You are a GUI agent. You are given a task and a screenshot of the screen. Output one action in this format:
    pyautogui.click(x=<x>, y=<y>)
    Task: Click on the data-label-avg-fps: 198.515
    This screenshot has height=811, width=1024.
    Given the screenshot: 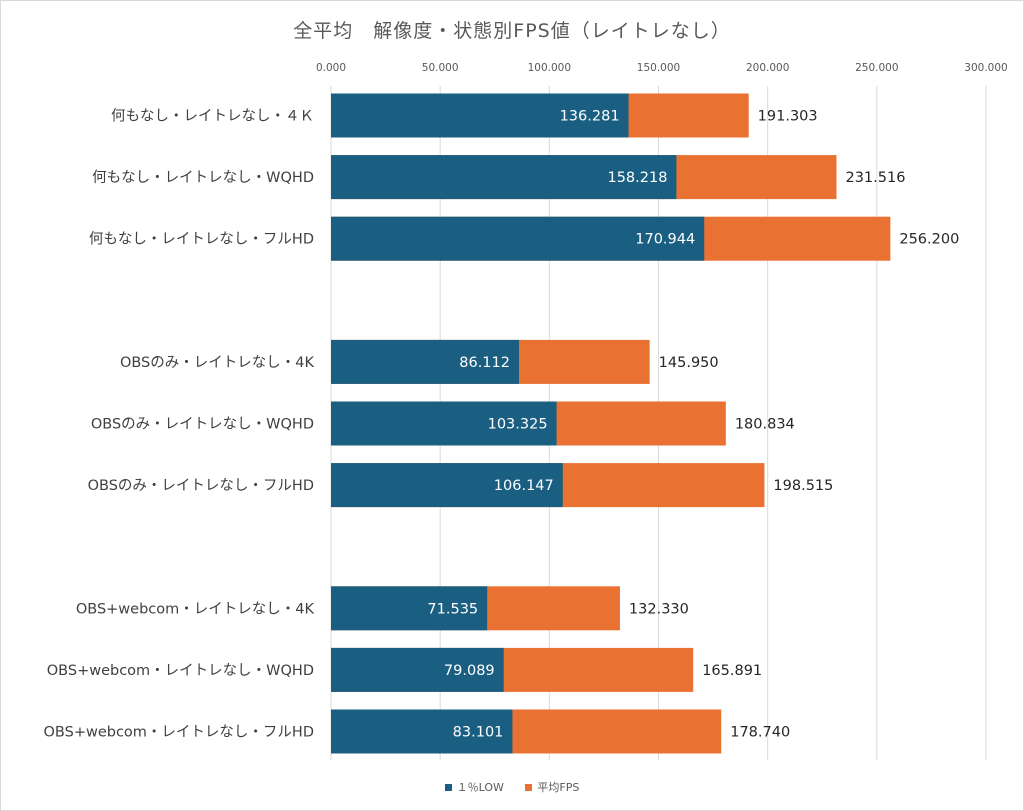 What is the action you would take?
    pyautogui.click(x=803, y=486)
    